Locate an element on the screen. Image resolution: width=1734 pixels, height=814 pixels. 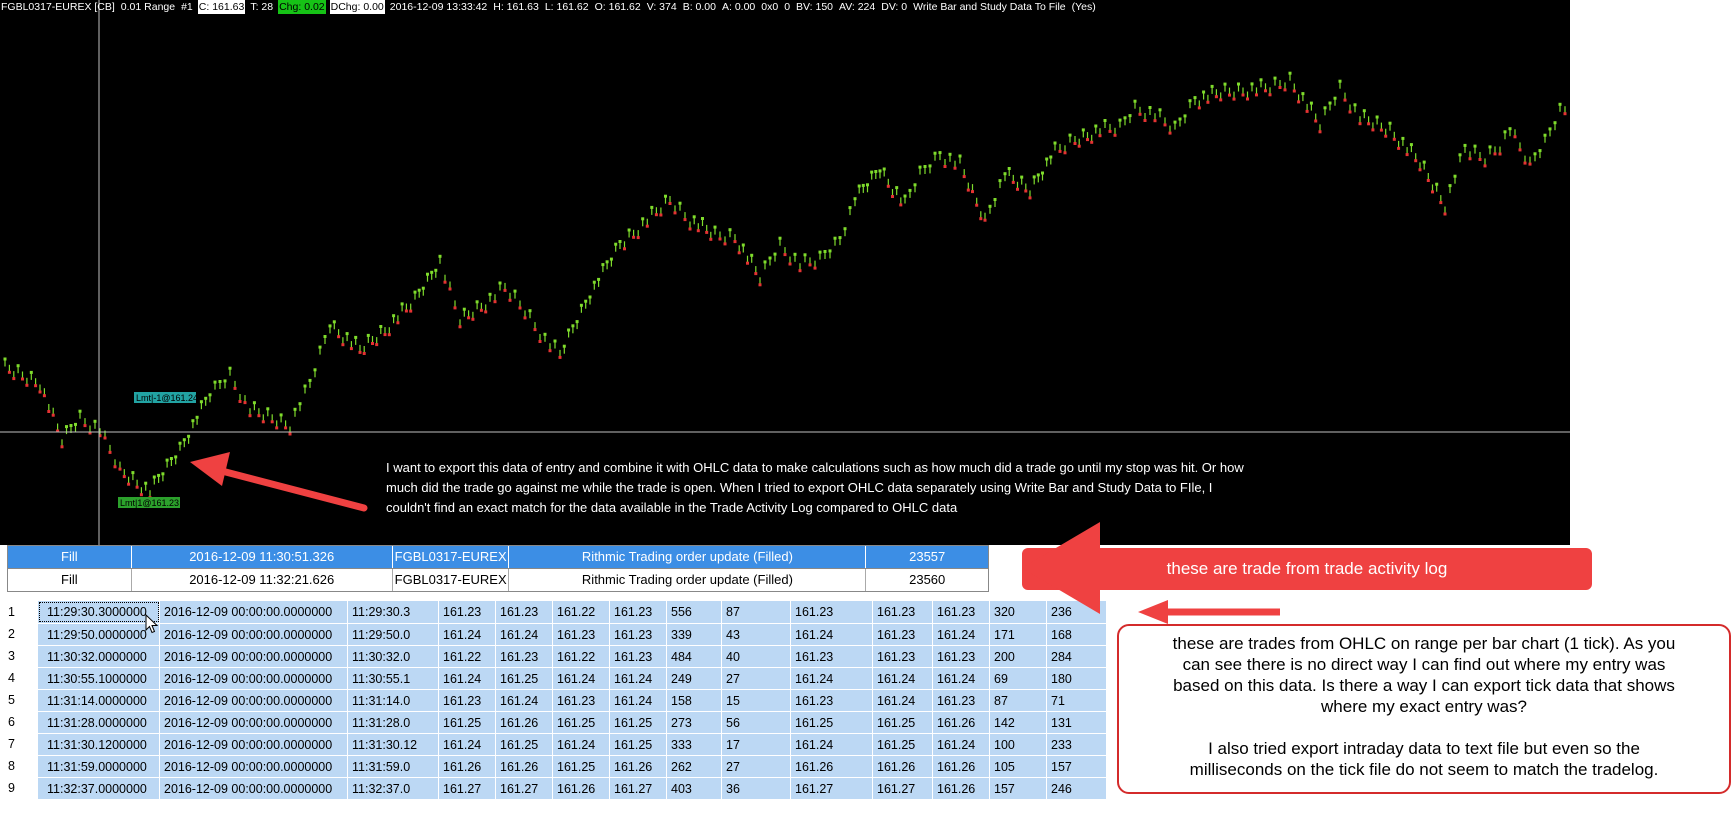
grid-cell: 273 is located at coordinates (694, 722).